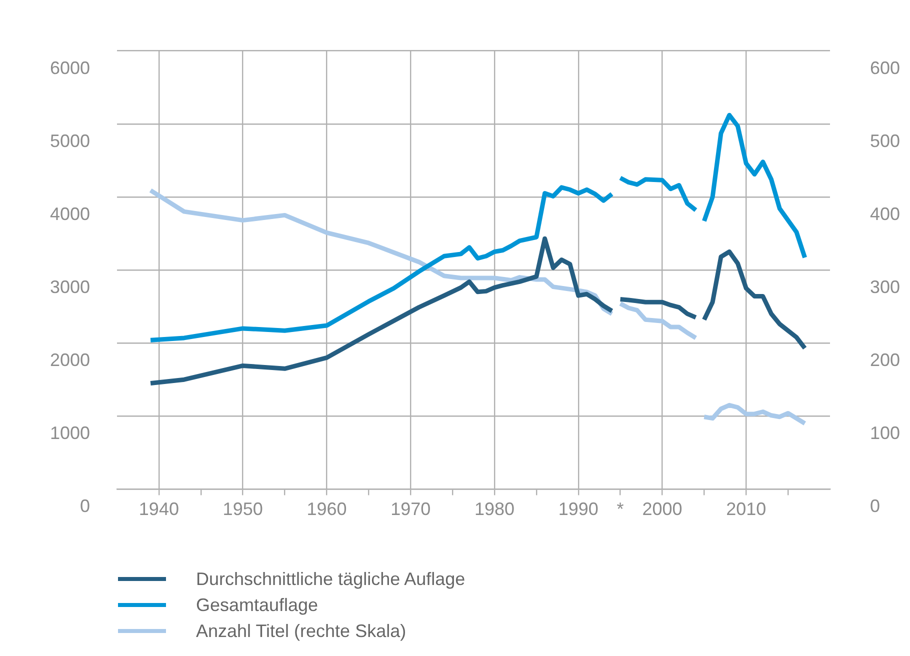 The width and height of the screenshot is (910, 656). Describe the element at coordinates (885, 433) in the screenshot. I see `y2-tick-label: 100` at that location.